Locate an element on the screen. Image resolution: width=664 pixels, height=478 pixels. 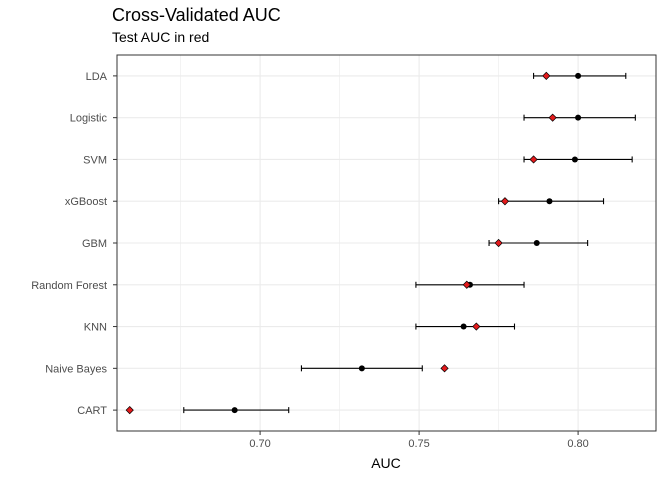
y-tick-label: CART is located at coordinates (92, 411).